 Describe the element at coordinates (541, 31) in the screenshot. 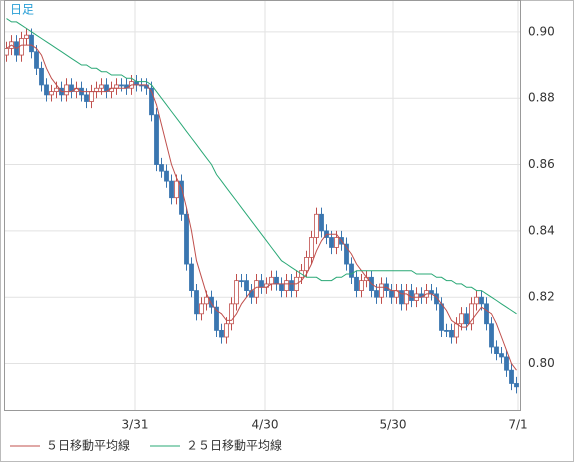

I see `y-tick-label: 0.90` at that location.